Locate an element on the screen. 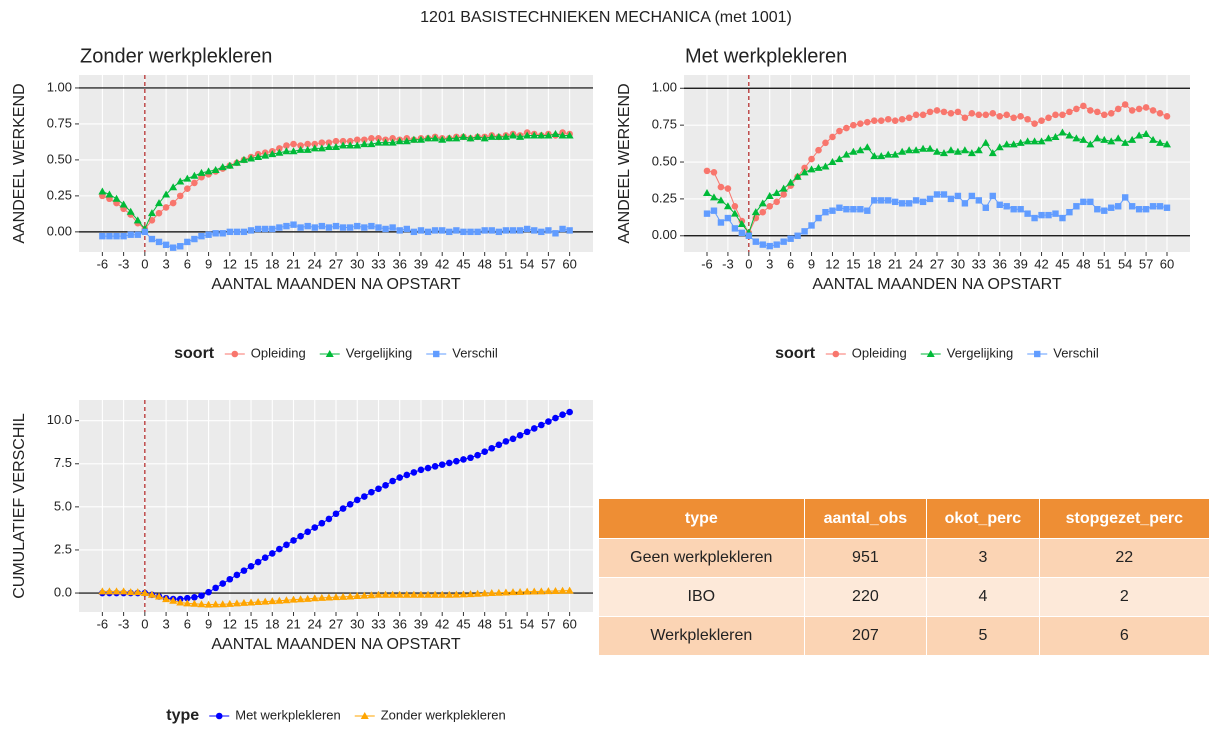 Image resolution: width=1213 pixels, height=729 pixels. x-tick-label: 39 is located at coordinates (421, 263).